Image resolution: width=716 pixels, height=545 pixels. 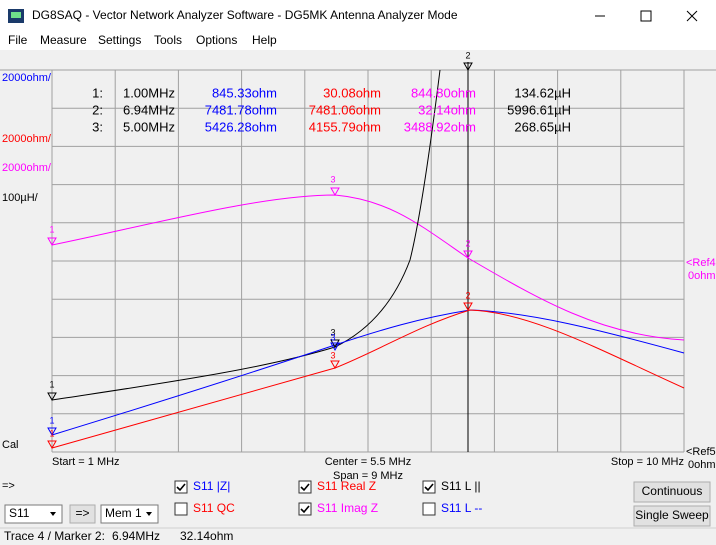 What do you see at coordinates (8, 486) in the screenshot?
I see `arrow-label: =>` at bounding box center [8, 486].